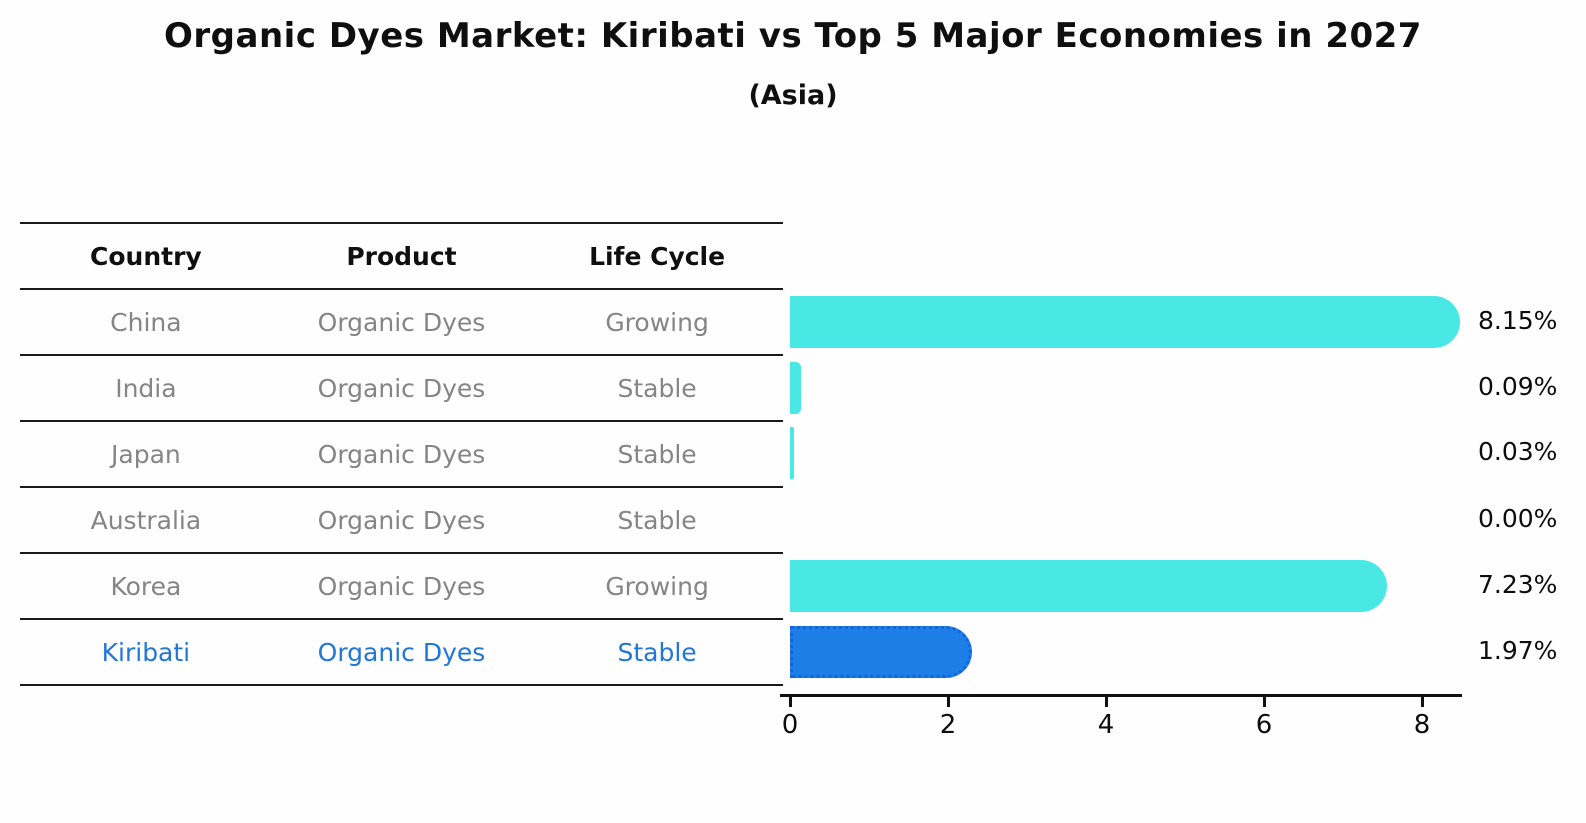 The image size is (1586, 823). Describe the element at coordinates (1518, 320) in the screenshot. I see `bar-value-label: 8.15%` at that location.